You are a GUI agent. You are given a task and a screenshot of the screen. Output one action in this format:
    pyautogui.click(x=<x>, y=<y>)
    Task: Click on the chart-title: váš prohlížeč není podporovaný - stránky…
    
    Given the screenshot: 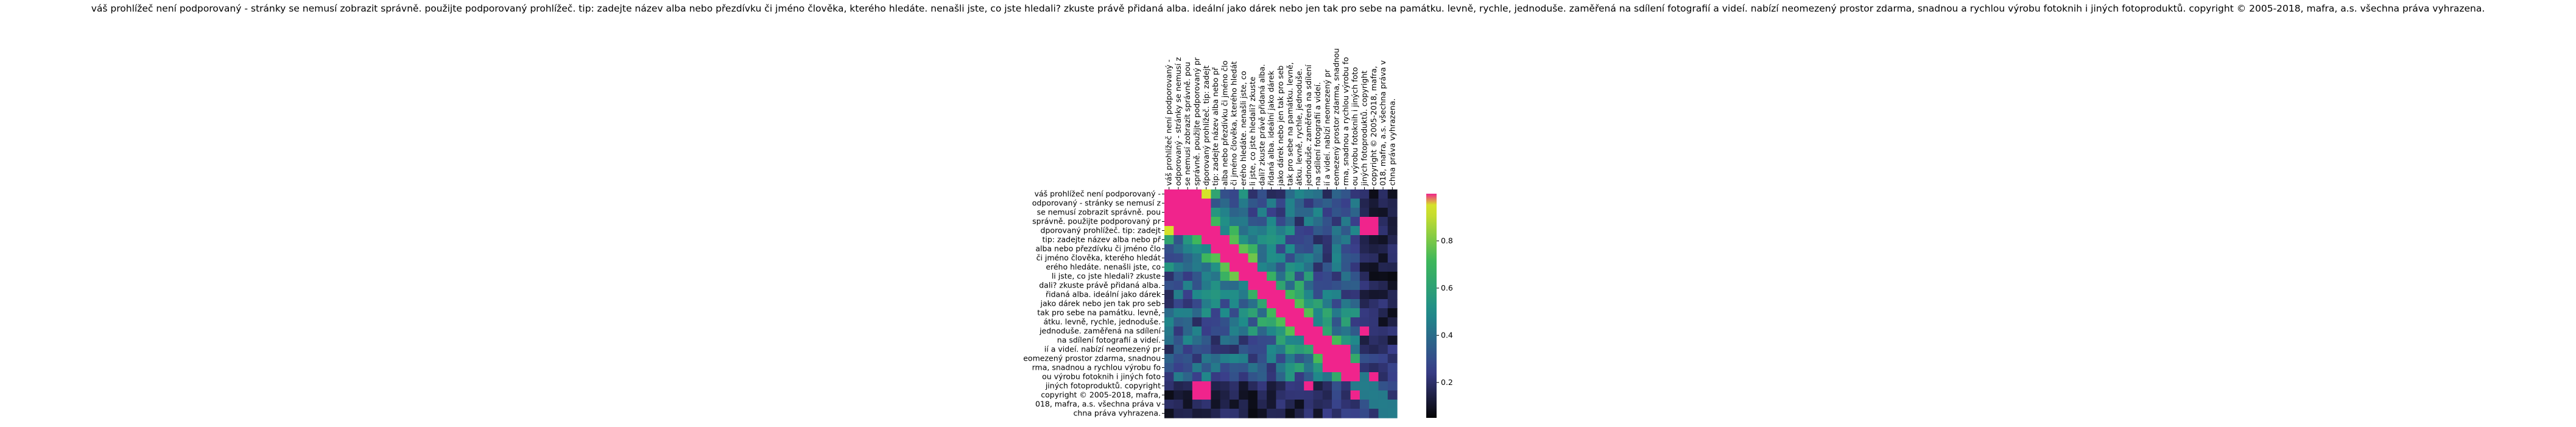 What is the action you would take?
    pyautogui.click(x=1288, y=9)
    